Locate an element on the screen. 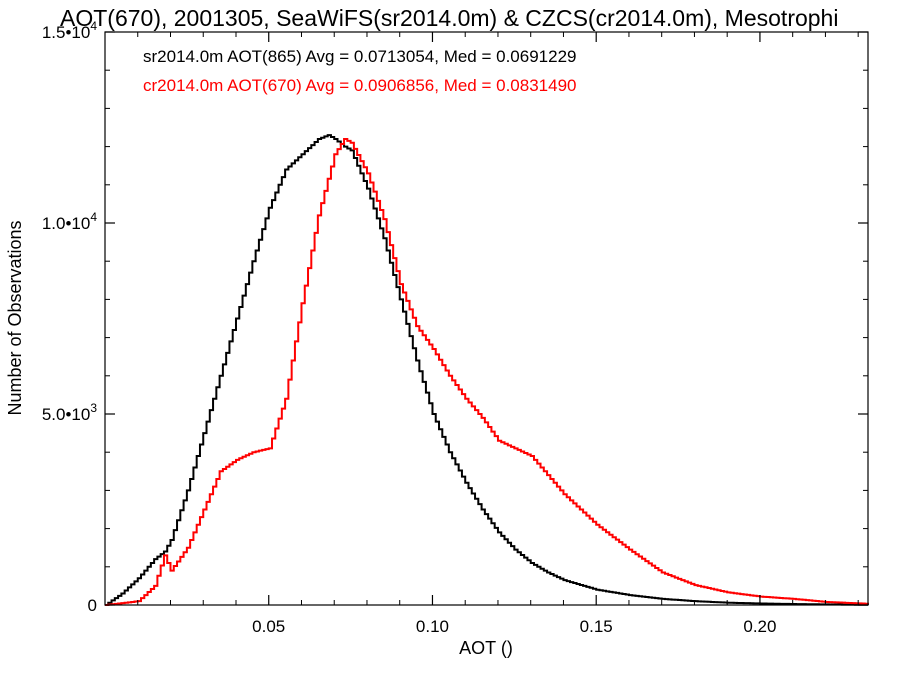 The width and height of the screenshot is (900, 675). y-tick-label: 0 is located at coordinates (92, 605).